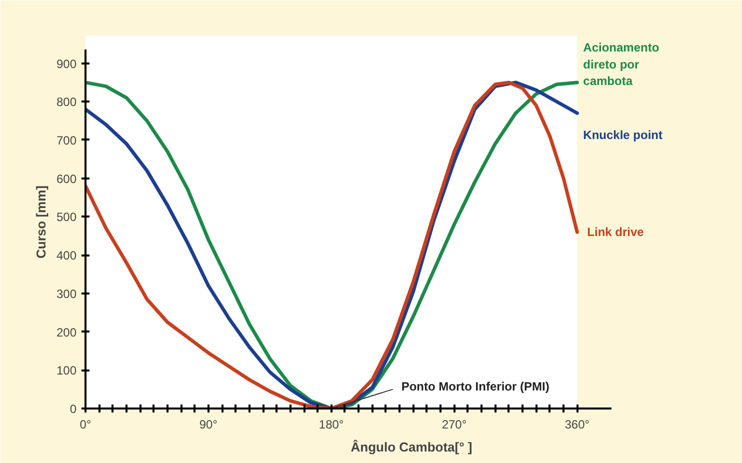  What do you see at coordinates (66, 179) in the screenshot?
I see `y-tick-label: 600` at bounding box center [66, 179].